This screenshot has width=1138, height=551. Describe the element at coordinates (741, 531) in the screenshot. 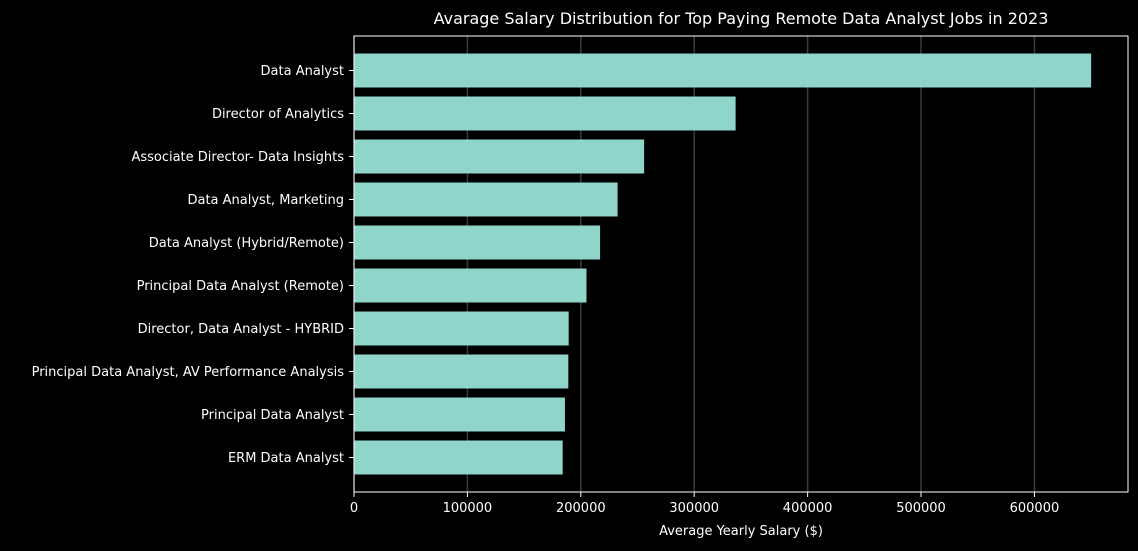

I see `x-axis-label: Average Yearly Salary ($)` at that location.